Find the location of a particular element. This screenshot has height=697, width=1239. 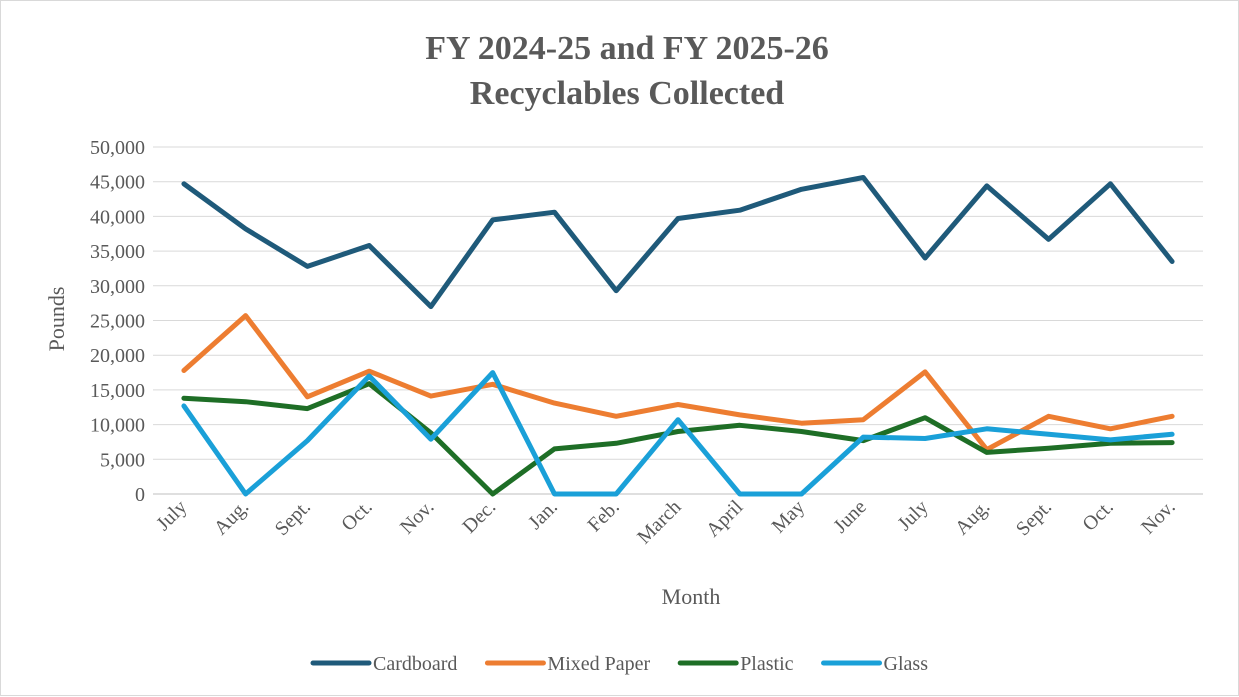

y-tick-label: 40,000 is located at coordinates (117, 217).